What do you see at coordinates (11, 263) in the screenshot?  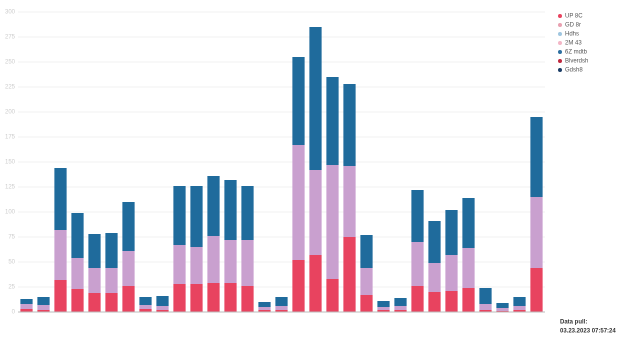 I see `y-tick-label: 50` at bounding box center [11, 263].